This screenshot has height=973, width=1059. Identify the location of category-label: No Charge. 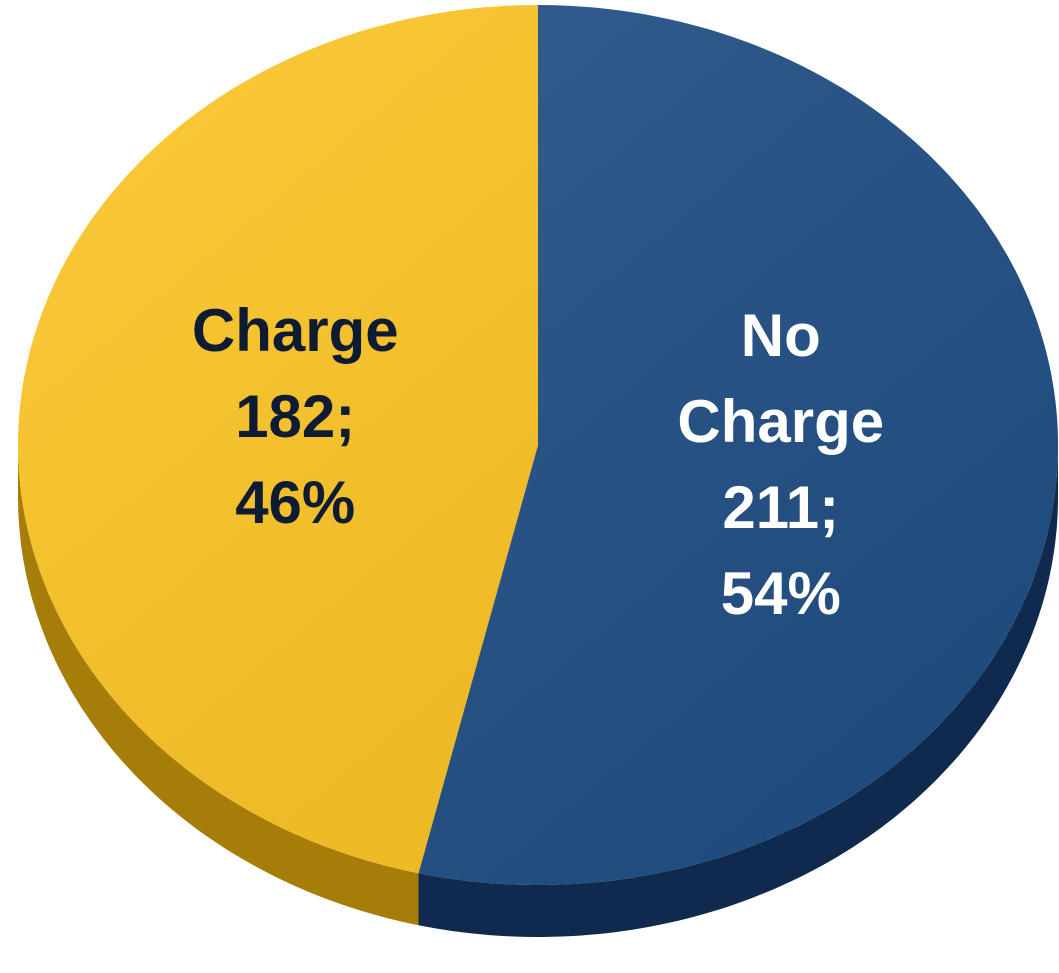
(780, 378).